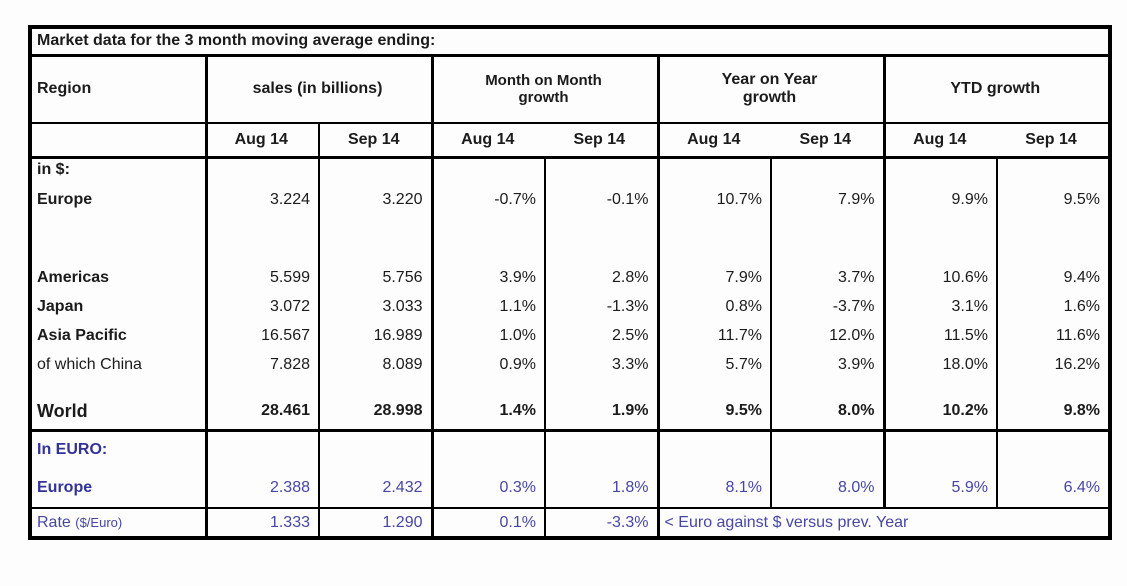 The height and width of the screenshot is (586, 1127). What do you see at coordinates (119, 449) in the screenshot?
I see `euro-section-label: In EURO:` at bounding box center [119, 449].